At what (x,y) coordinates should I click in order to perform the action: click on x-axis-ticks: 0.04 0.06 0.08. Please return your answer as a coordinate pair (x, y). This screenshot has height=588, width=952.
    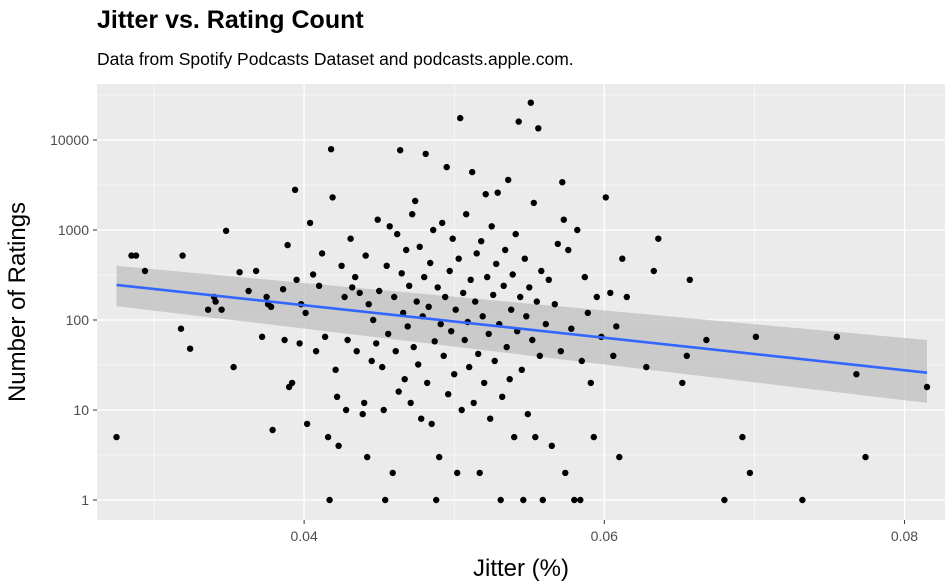
    Looking at the image, I should click on (604, 532).